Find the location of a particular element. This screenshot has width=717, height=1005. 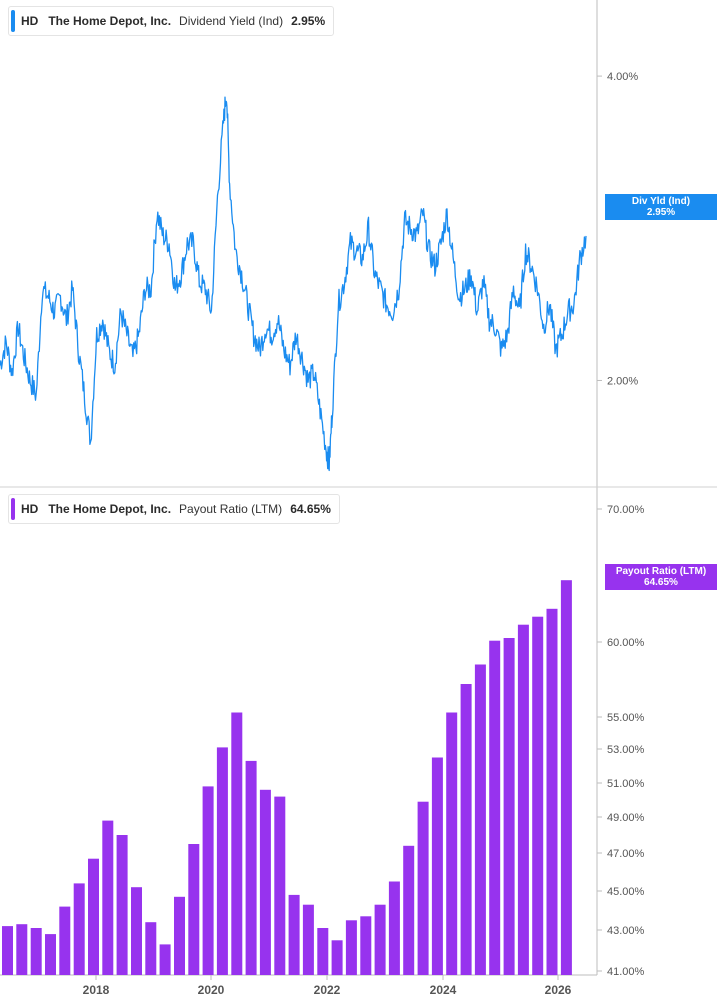

tag-value: 64.65% is located at coordinates (661, 582).